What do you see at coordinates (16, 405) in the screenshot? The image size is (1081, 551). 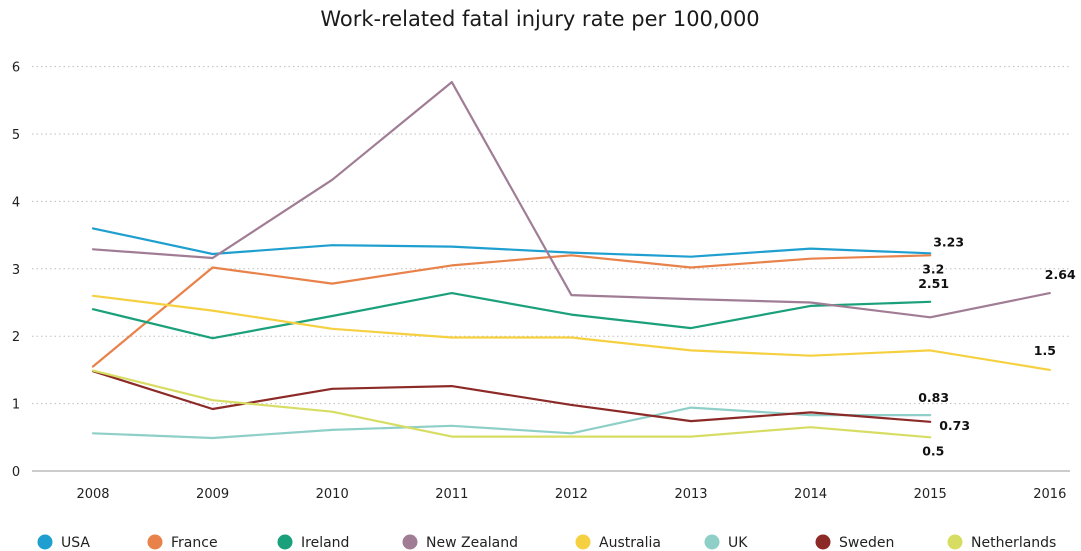 I see `y-tick-label: 1` at bounding box center [16, 405].